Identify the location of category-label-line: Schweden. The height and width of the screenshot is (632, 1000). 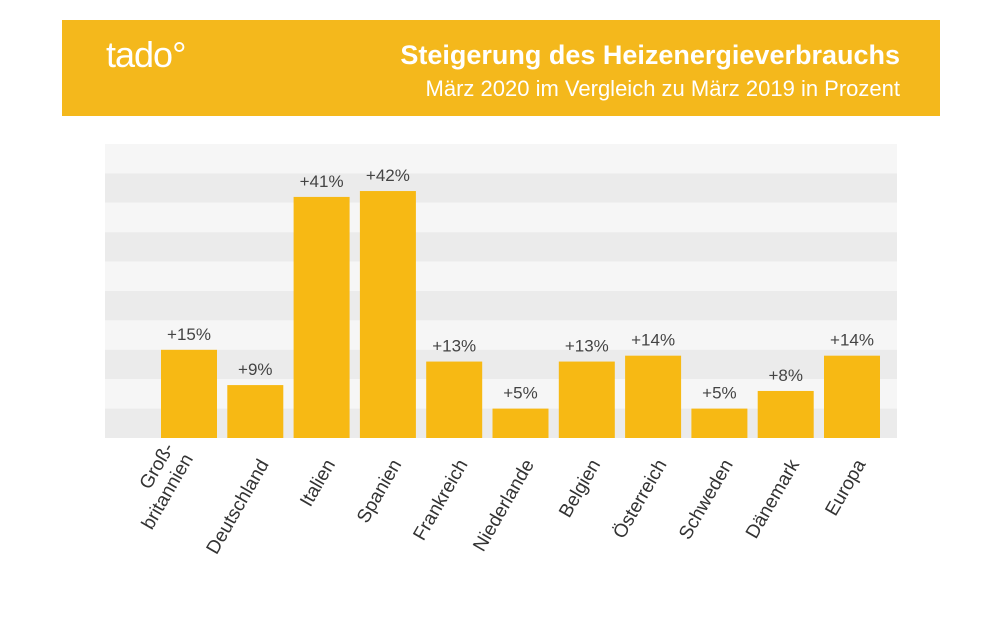
(706, 499).